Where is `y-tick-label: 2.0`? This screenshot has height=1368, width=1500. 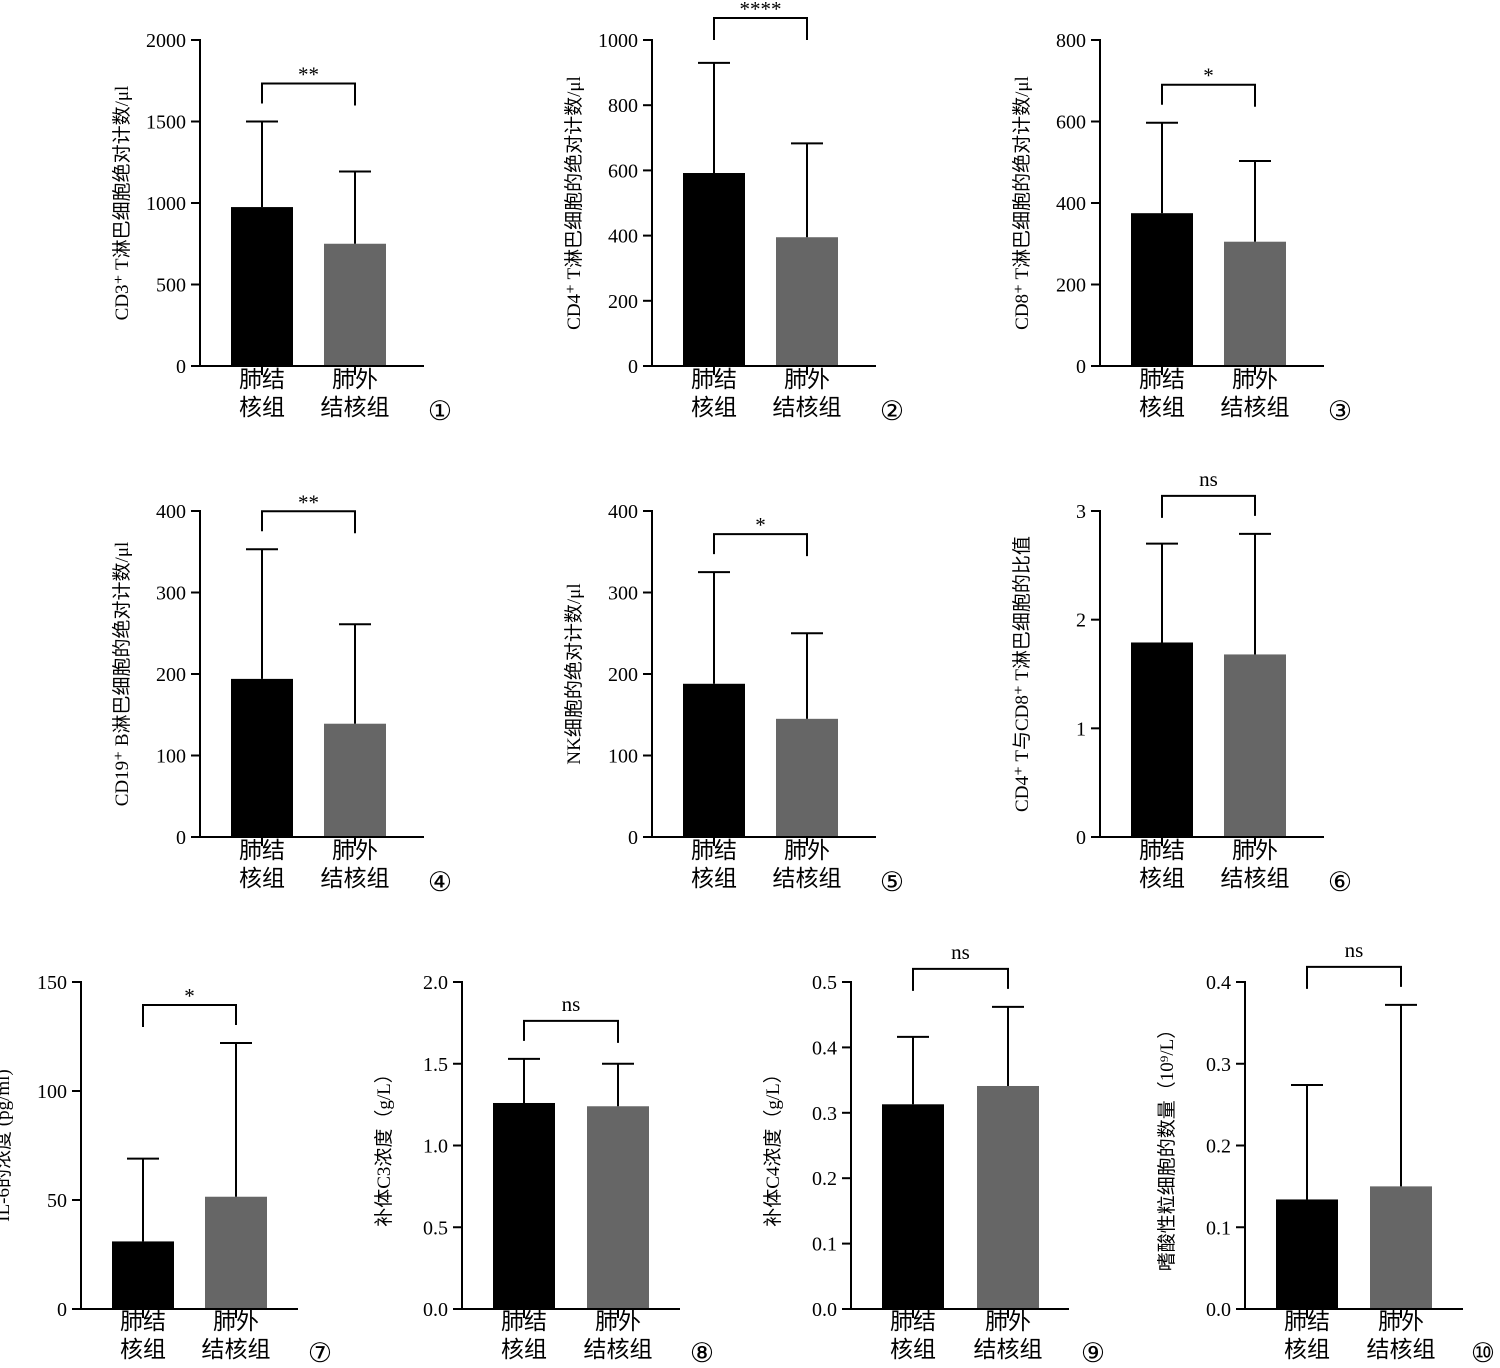 y-tick-label: 2.0 is located at coordinates (435, 983).